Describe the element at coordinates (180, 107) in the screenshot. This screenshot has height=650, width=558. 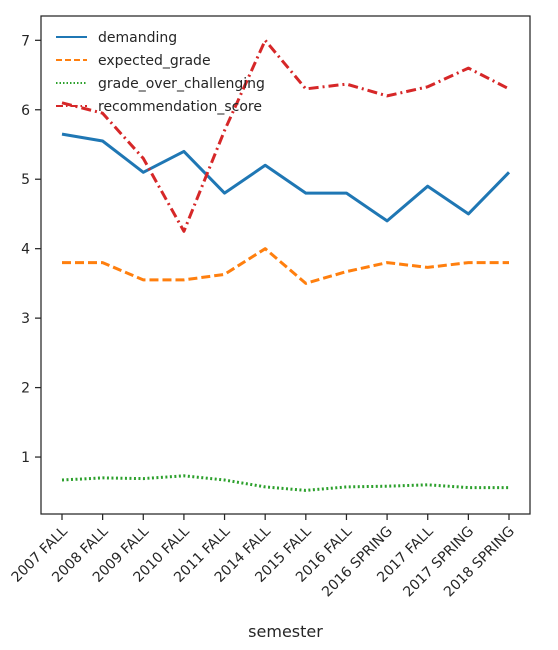
I see `legend-label: recommendation_score` at that location.